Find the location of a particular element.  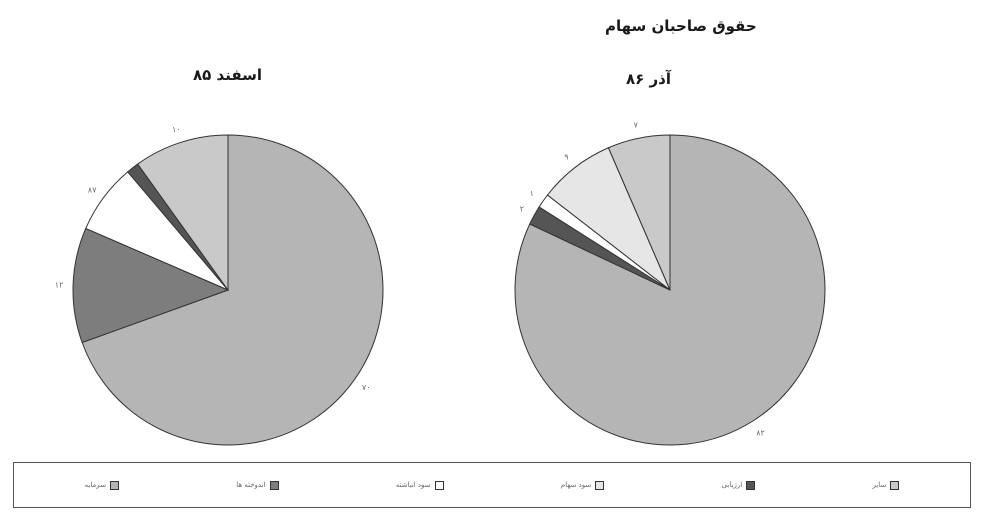

legend-item: سود انباشته is located at coordinates (419, 485).